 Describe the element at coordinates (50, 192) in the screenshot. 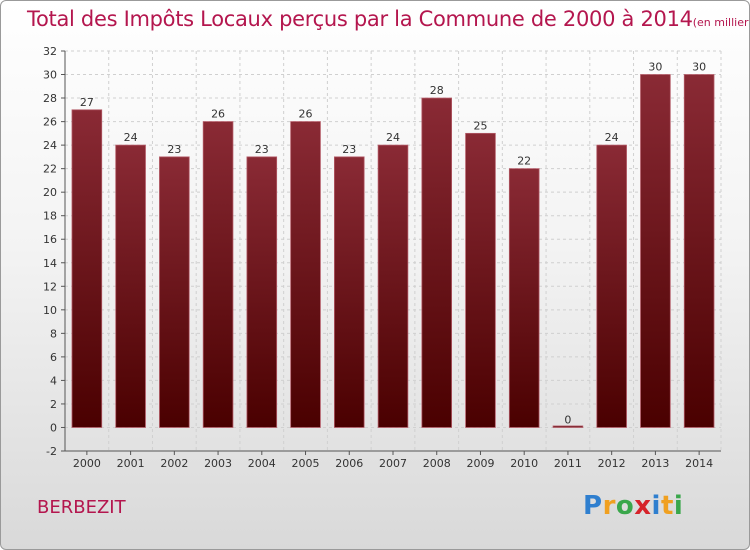

I see `y-tick-label: 20` at that location.